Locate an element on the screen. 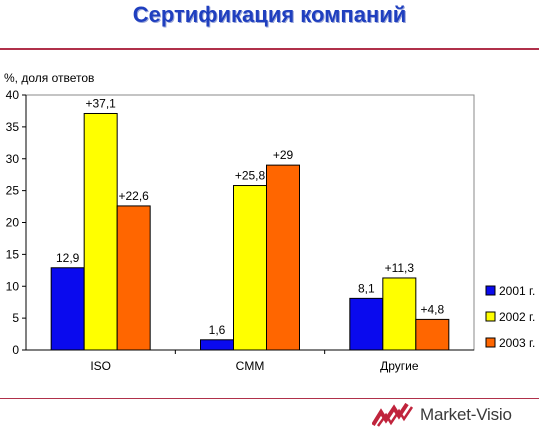 Image resolution: width=539 pixels, height=429 pixels. legend: 2001 г. 2002 г. 2003 г. is located at coordinates (510, 317).